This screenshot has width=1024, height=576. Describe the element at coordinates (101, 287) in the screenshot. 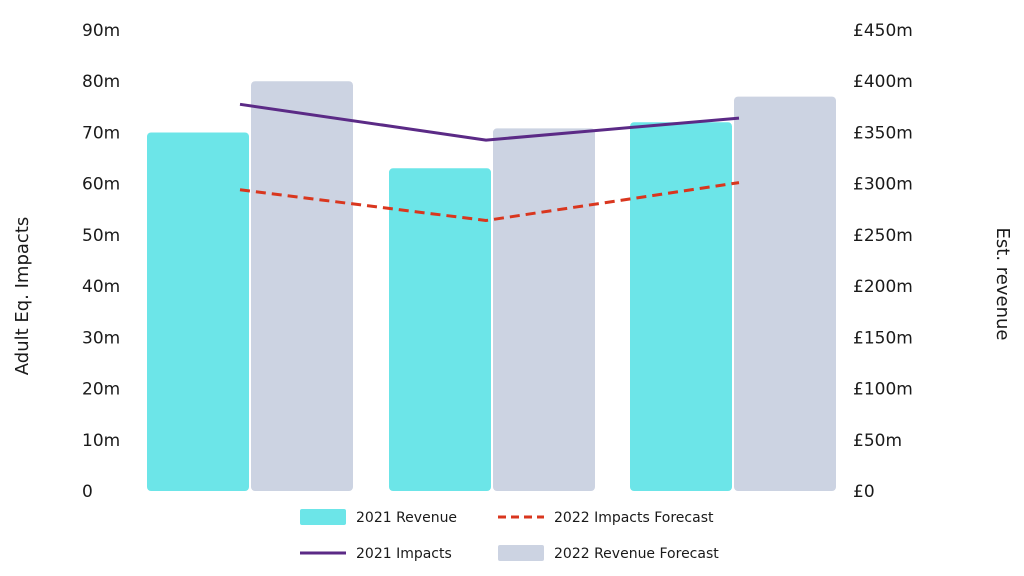

I see `left-tick-label: 40m` at that location.